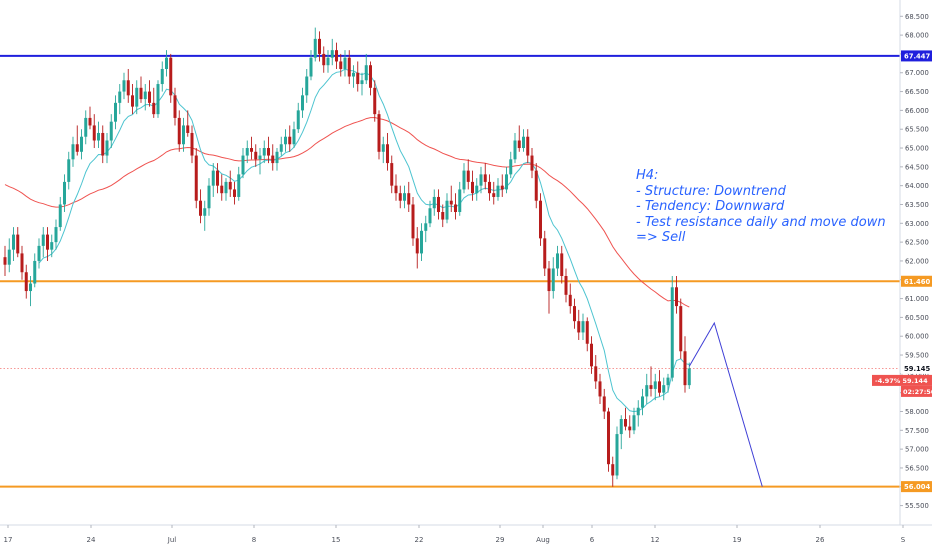 The height and width of the screenshot is (554, 932). What do you see at coordinates (466, 534) in the screenshot?
I see `time-axis: 17 24 Jul 8 15 22 29 Aug 6 12 19 26 S` at bounding box center [466, 534].